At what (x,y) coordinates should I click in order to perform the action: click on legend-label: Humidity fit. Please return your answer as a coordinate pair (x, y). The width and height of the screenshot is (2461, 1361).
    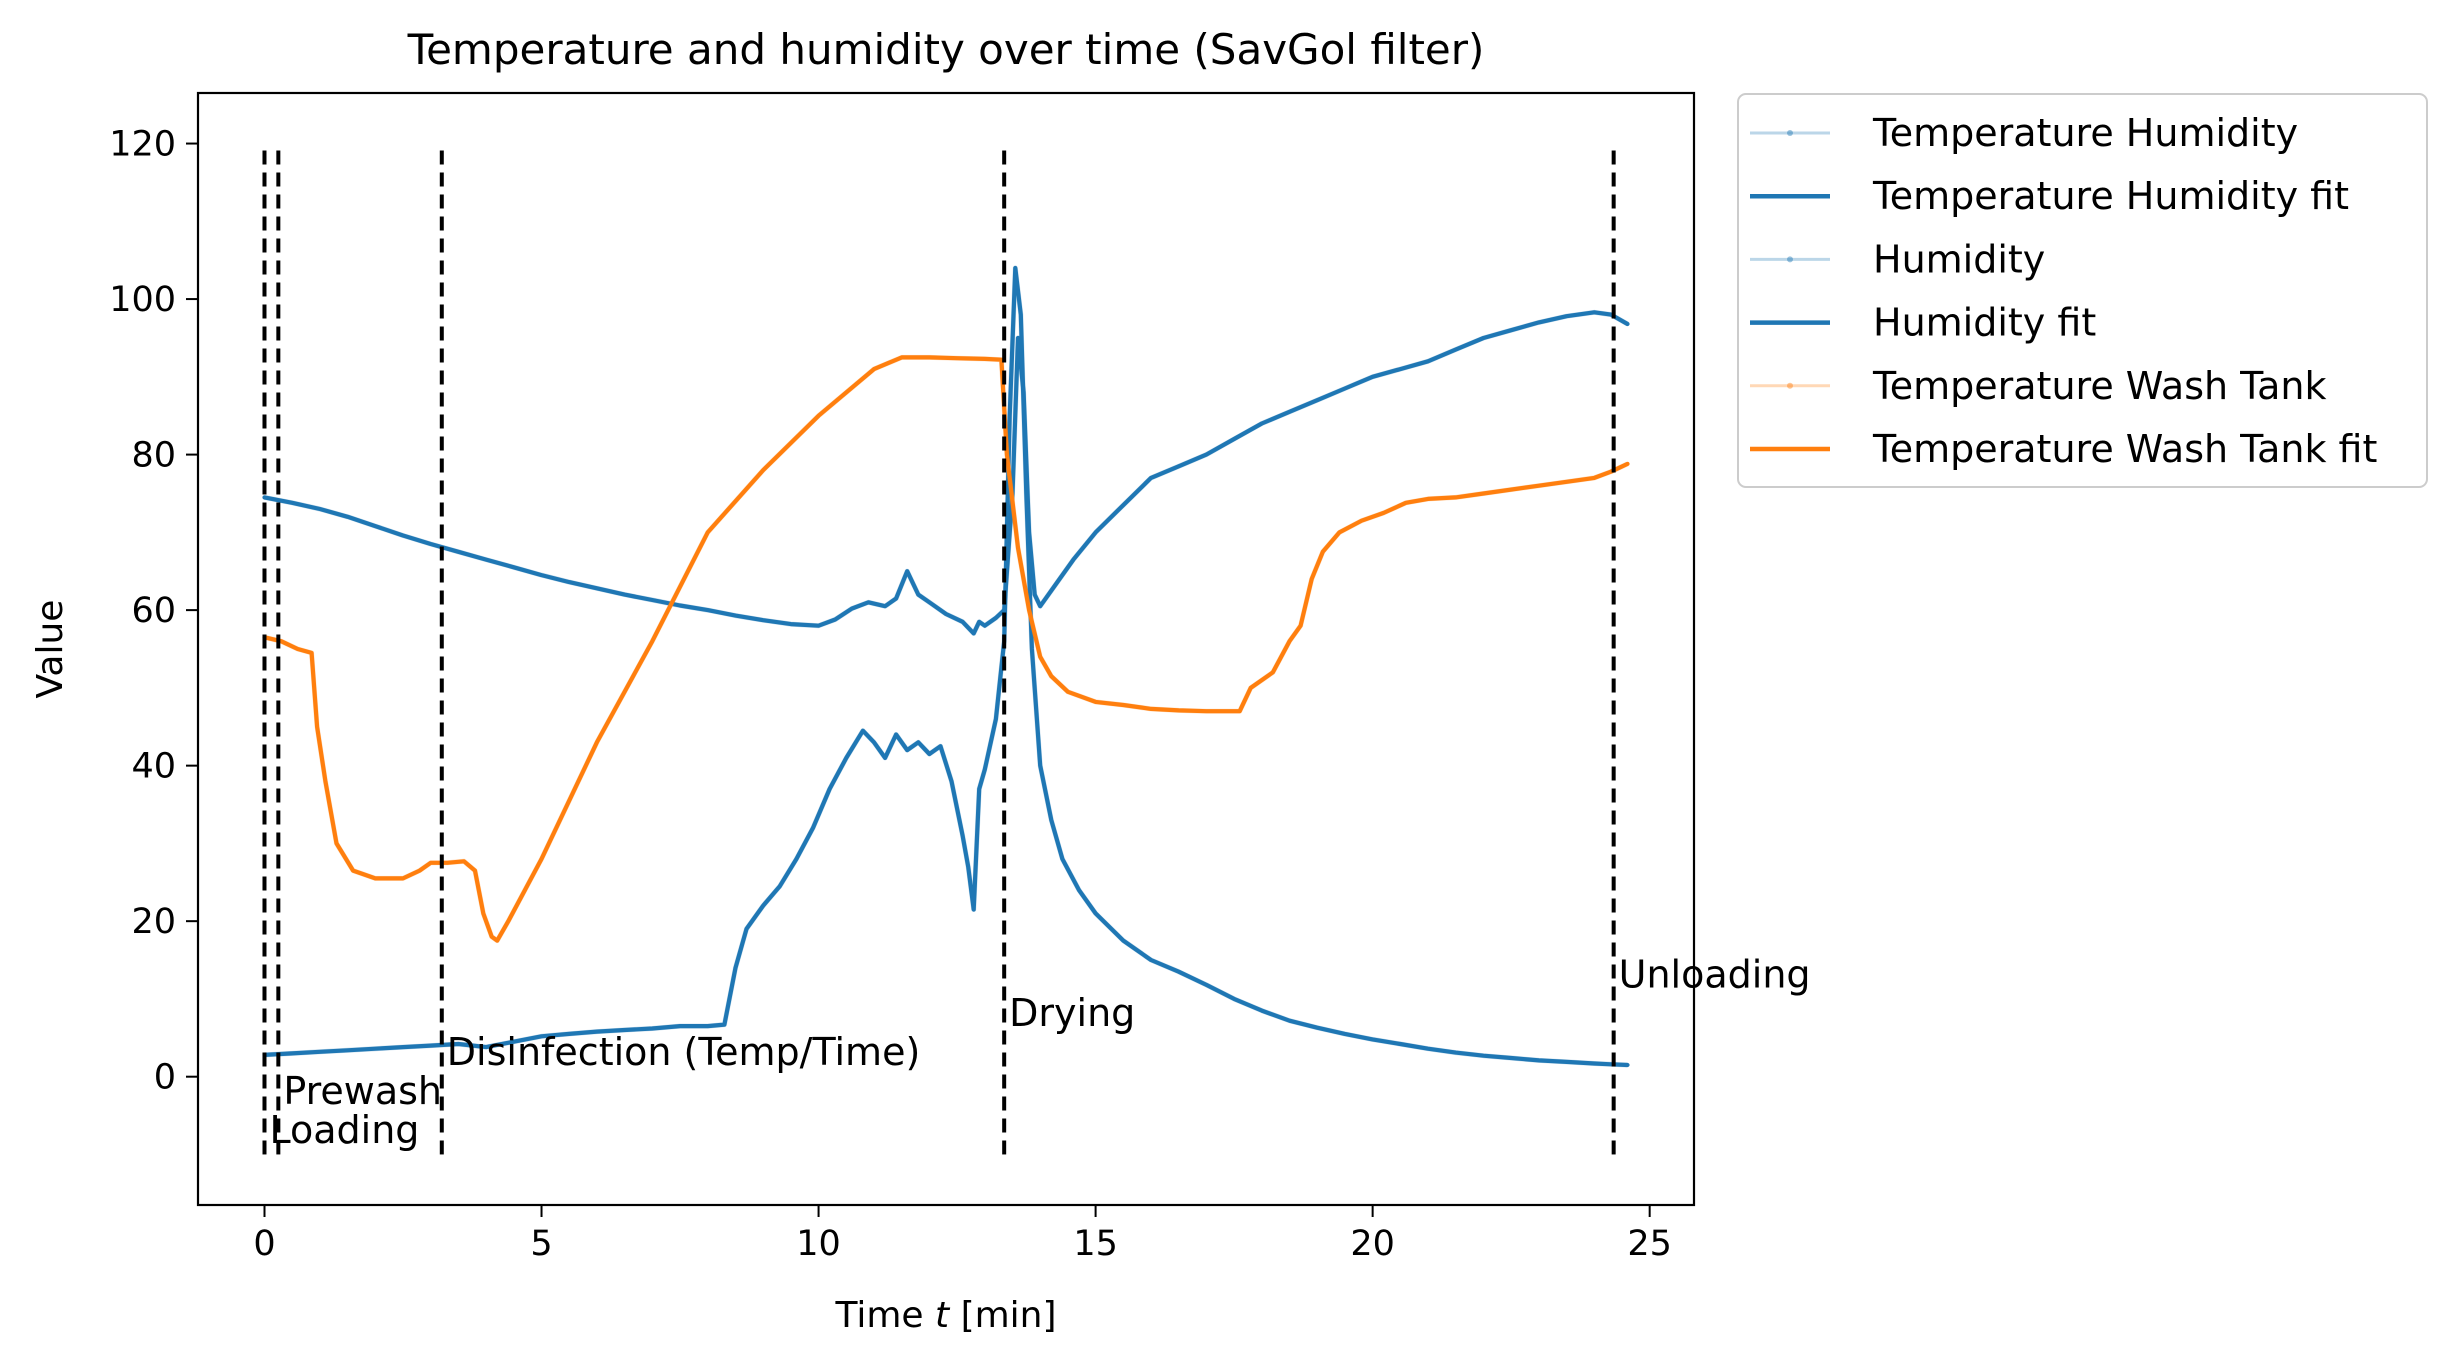
    Looking at the image, I should click on (1984, 323).